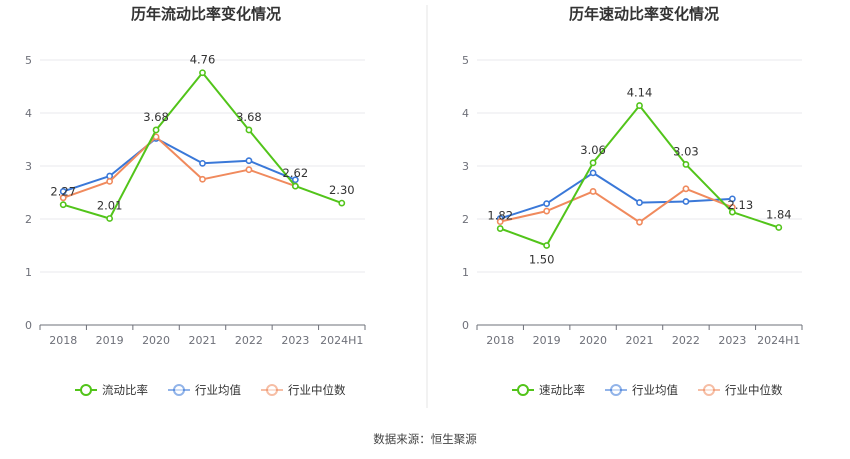 The image size is (850, 459). I want to click on data-label: 3.06, so click(593, 150).